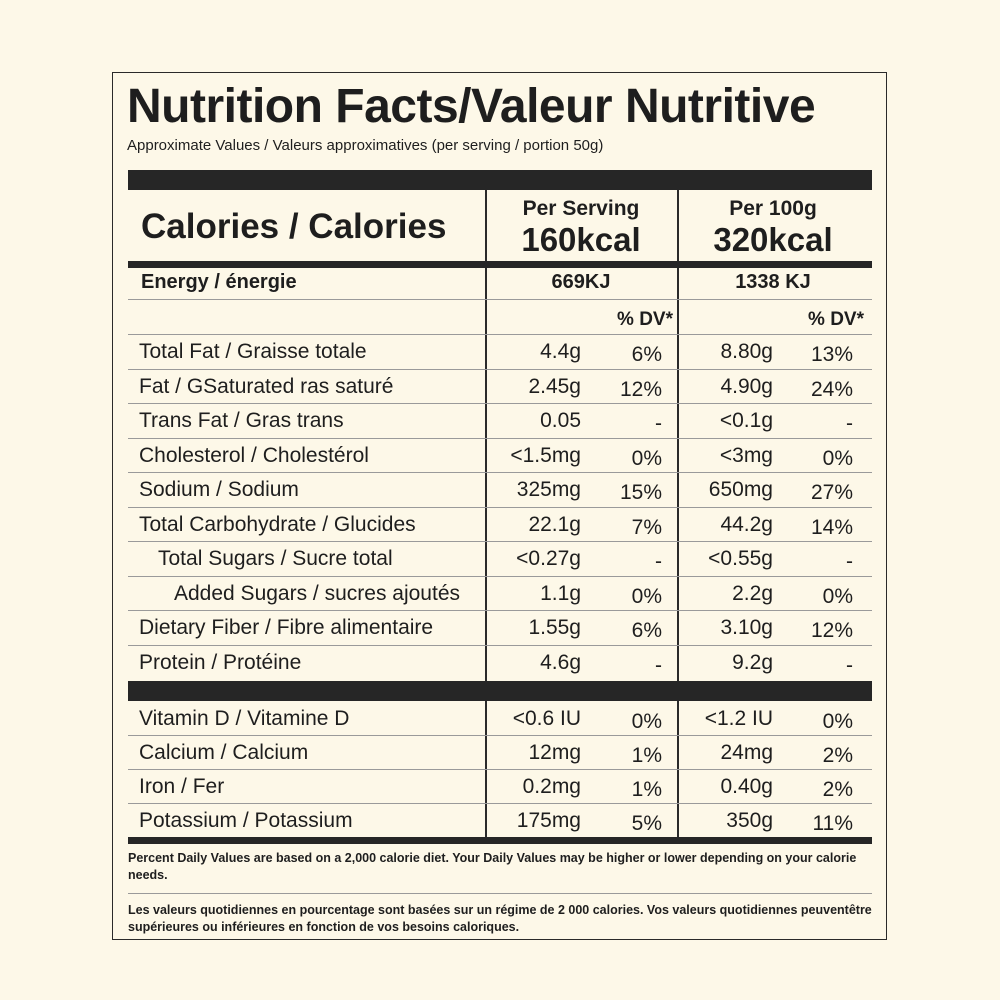  I want to click on column-divider-serving, so click(486, 514).